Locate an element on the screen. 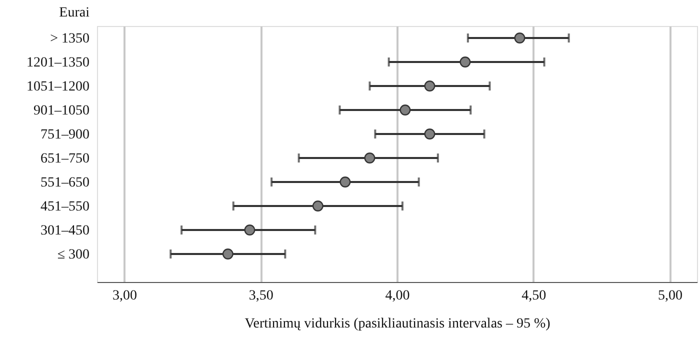 This screenshot has width=700, height=338. y-tick-label: 901–1050 is located at coordinates (62, 111).